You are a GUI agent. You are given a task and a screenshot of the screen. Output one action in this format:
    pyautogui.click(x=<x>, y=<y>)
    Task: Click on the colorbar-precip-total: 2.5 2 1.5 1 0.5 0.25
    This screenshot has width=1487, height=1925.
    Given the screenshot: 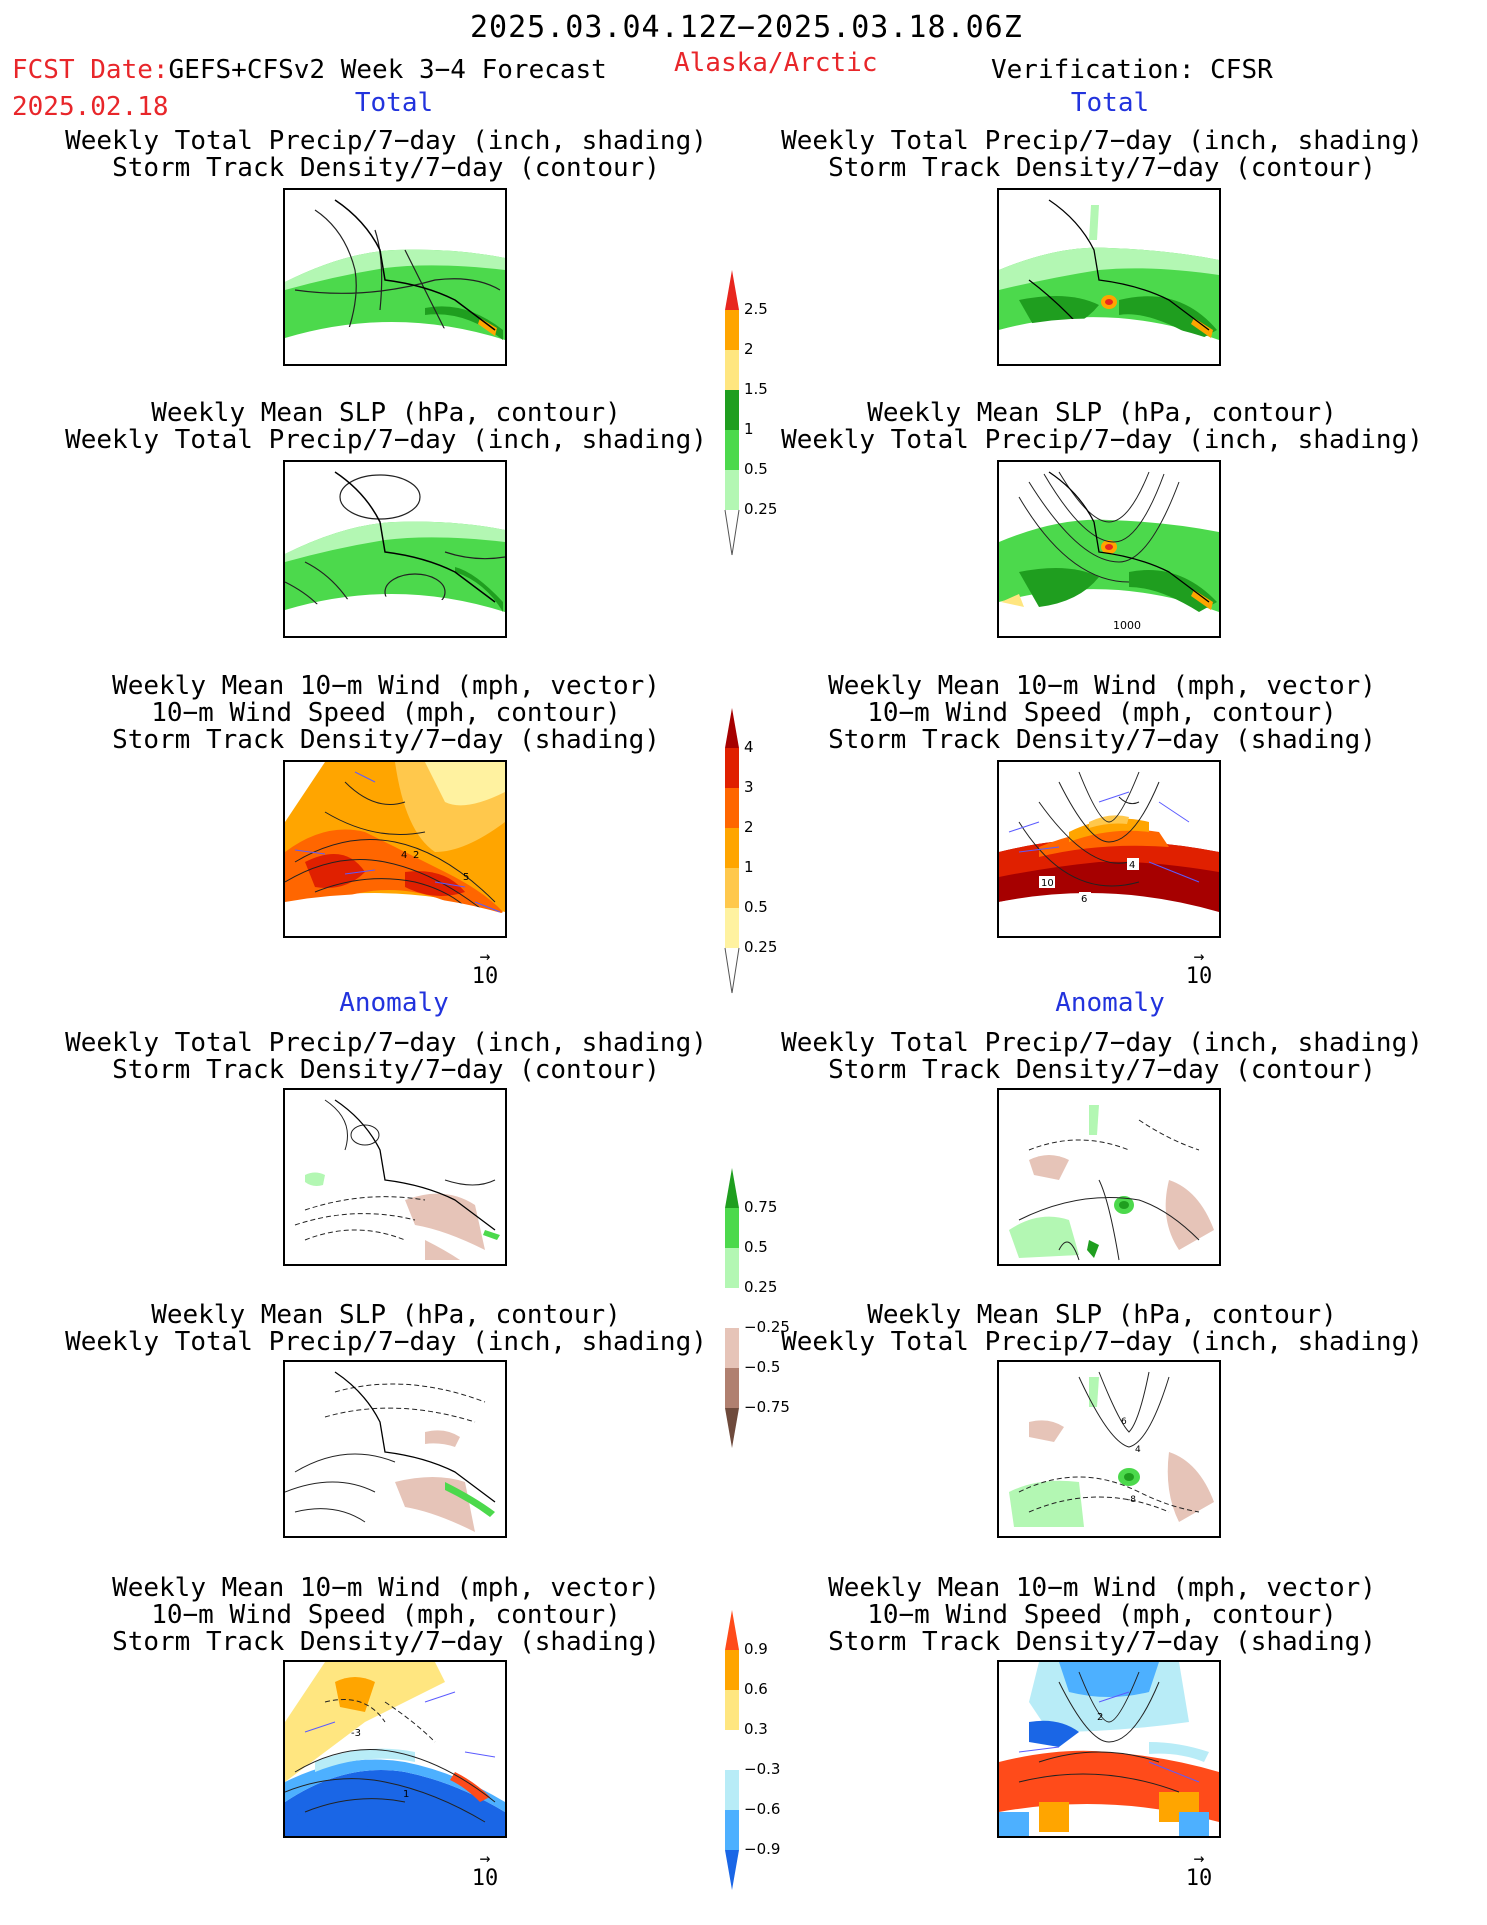 What is the action you would take?
    pyautogui.click(x=762, y=417)
    